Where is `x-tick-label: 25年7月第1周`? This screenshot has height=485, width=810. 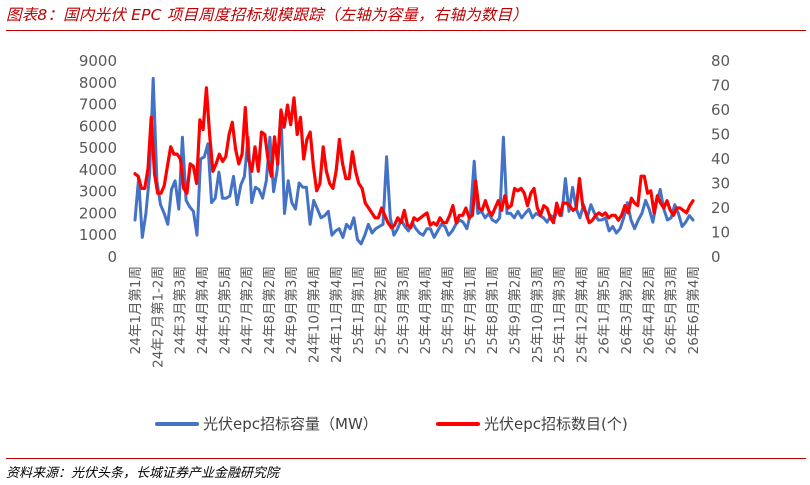
x-tick-label: 25年7月第1周 is located at coordinates (470, 310).